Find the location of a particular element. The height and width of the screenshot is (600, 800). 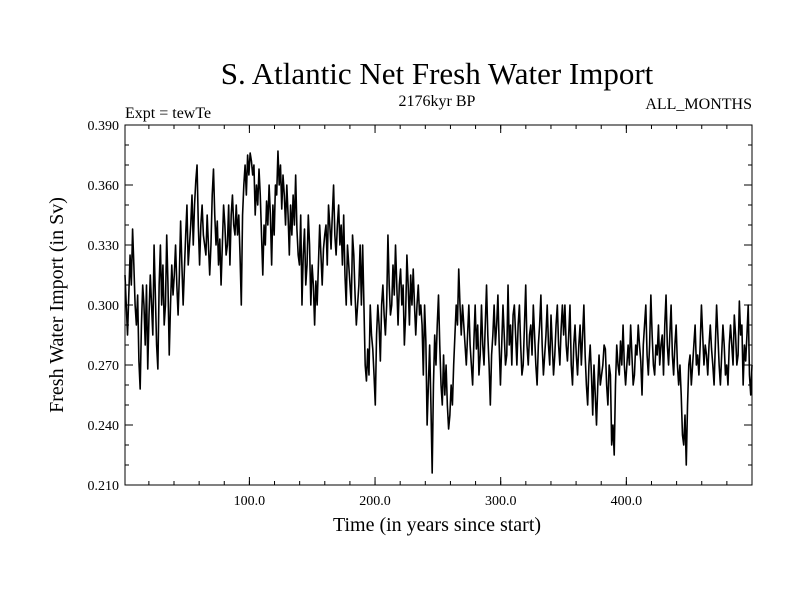

chart-title: S. Atlantic Net Fresh Water Import is located at coordinates (437, 73).